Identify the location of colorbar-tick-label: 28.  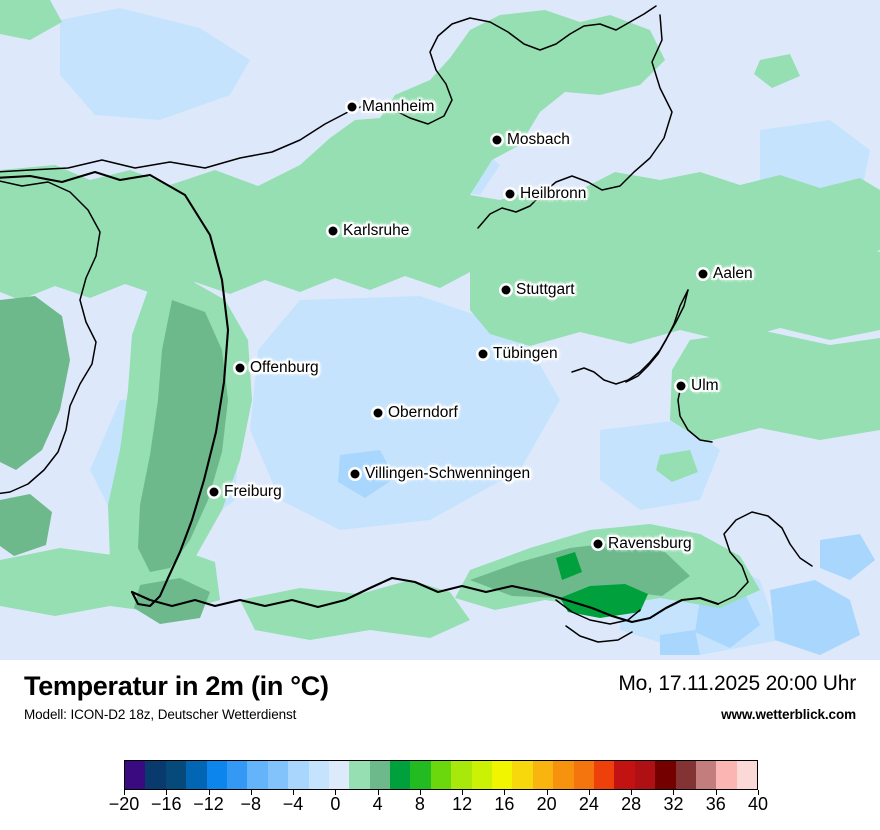
(631, 804).